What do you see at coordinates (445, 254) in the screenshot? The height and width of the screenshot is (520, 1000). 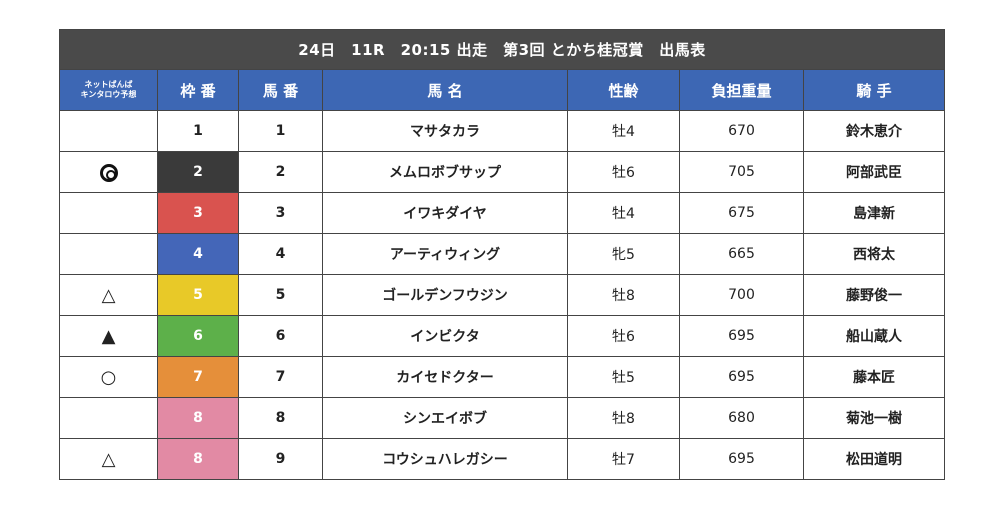 I see `horse-name: アーティウィング` at bounding box center [445, 254].